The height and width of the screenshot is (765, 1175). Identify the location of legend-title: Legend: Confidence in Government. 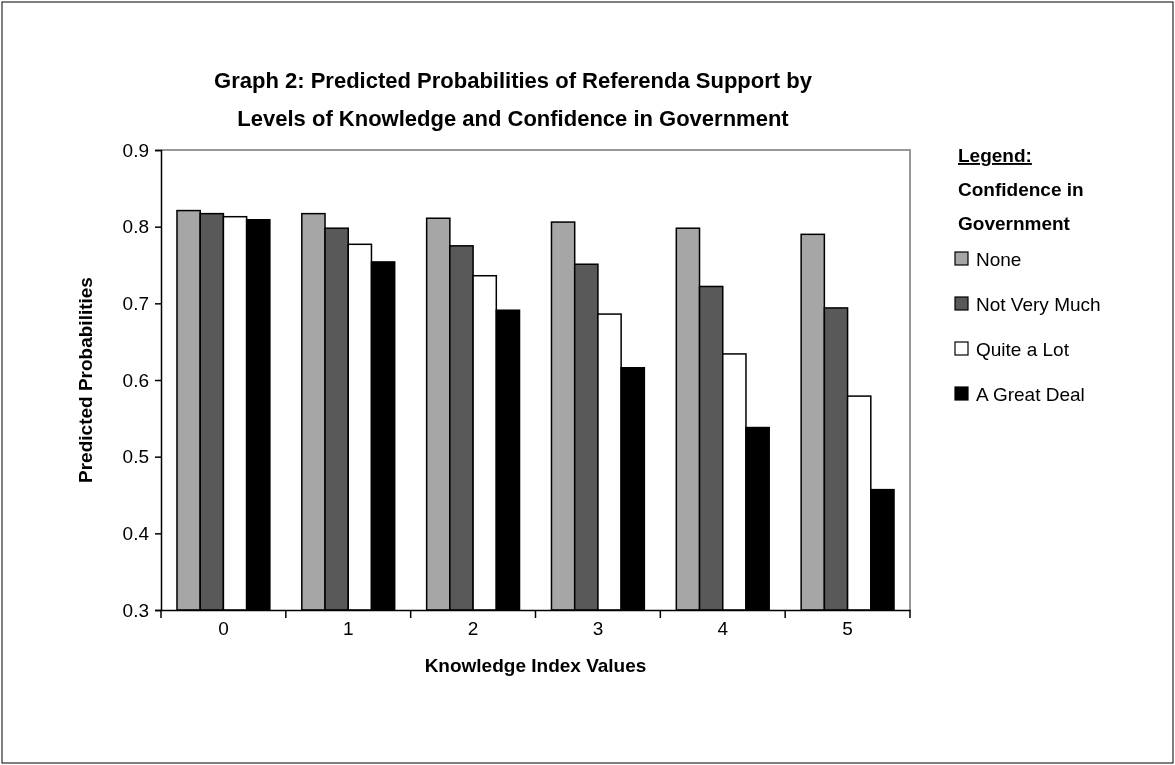
(1021, 189).